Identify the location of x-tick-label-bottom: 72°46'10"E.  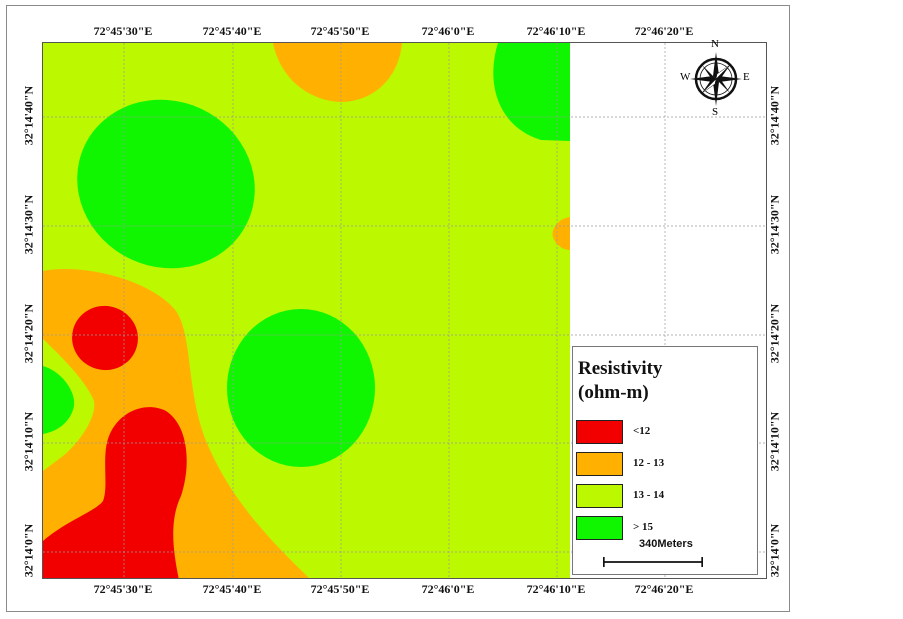
(556, 589).